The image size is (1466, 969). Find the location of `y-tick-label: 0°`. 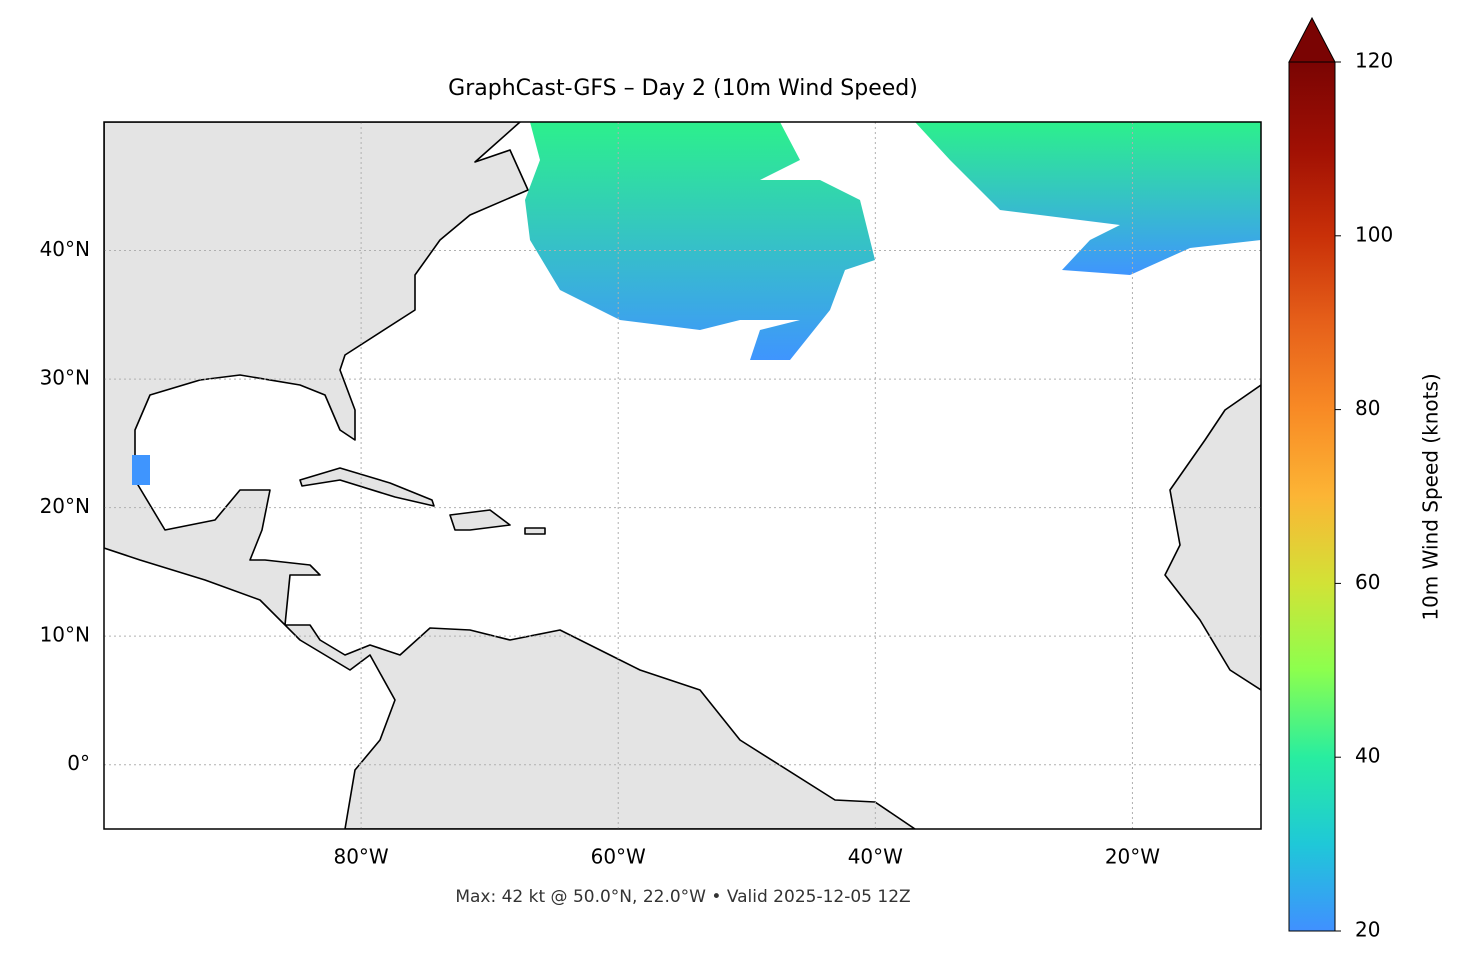

y-tick-label: 0° is located at coordinates (78, 763).